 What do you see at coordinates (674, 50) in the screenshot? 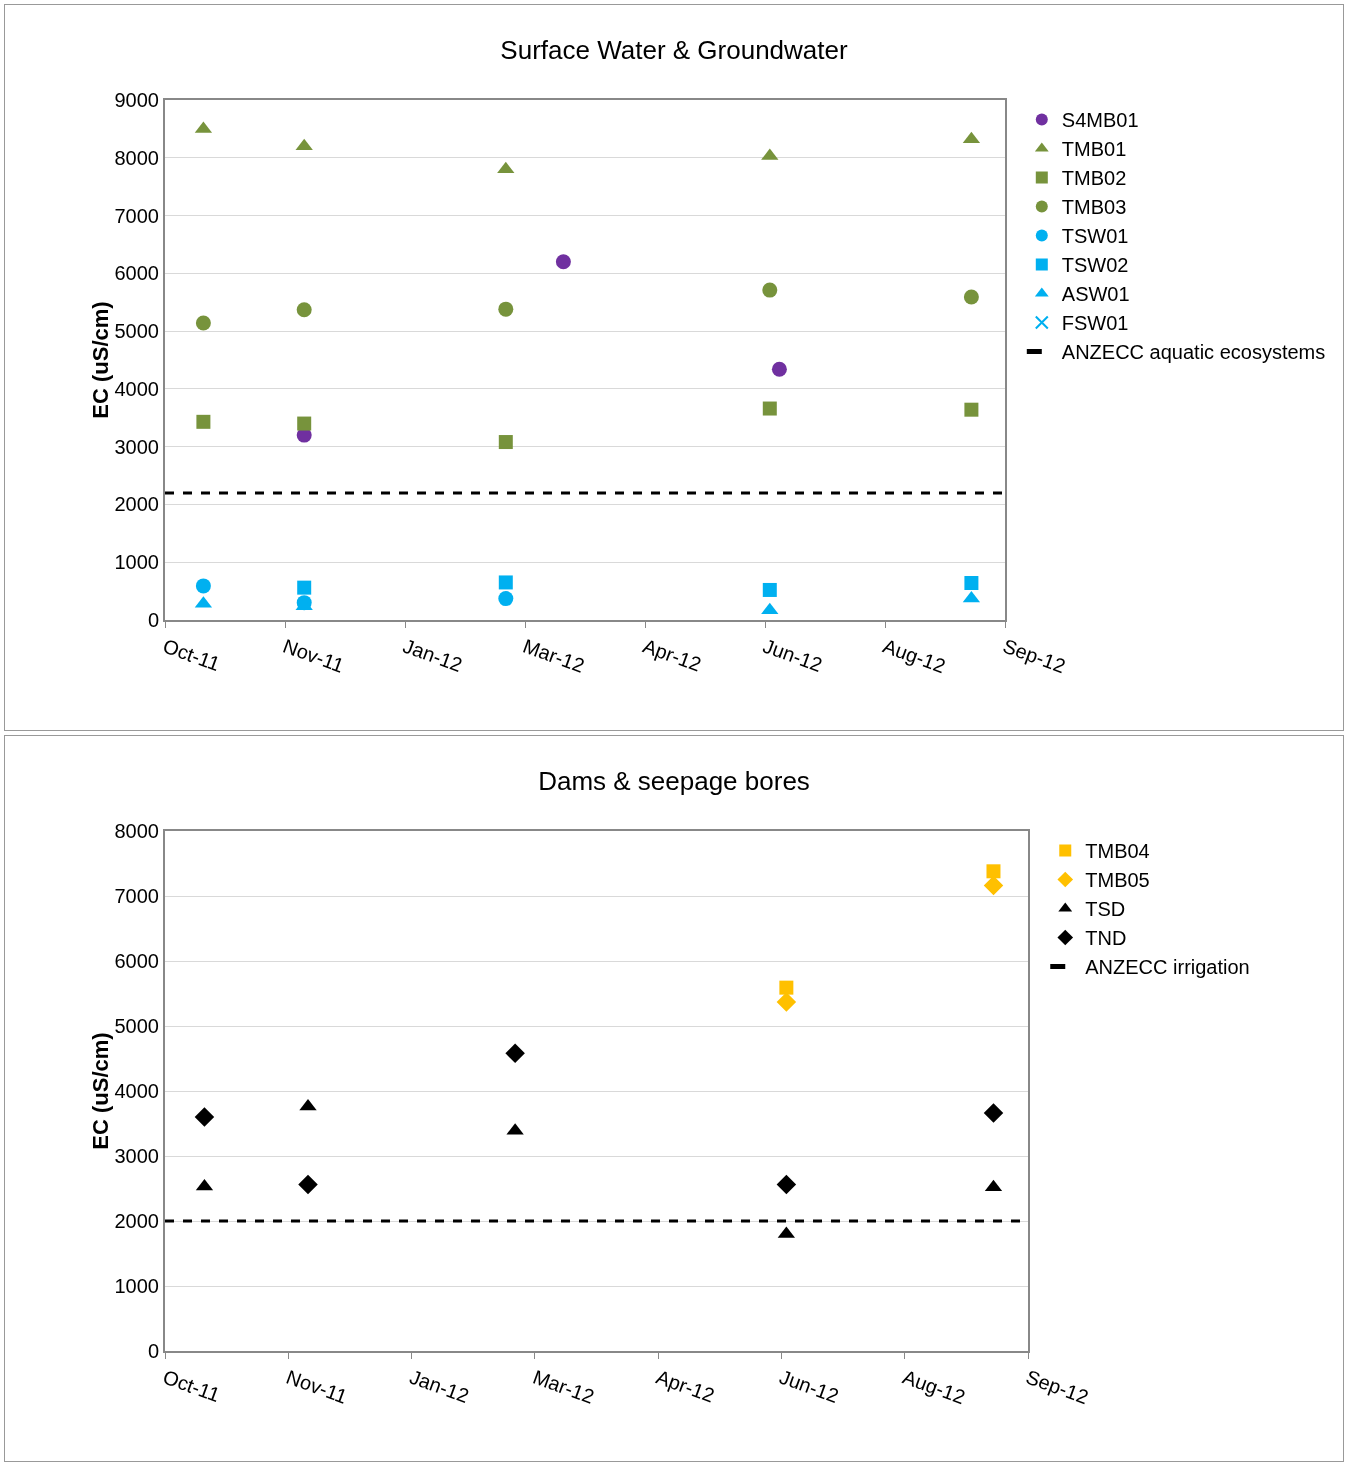
I see `chart-title: Surface Water & Groundwater` at bounding box center [674, 50].